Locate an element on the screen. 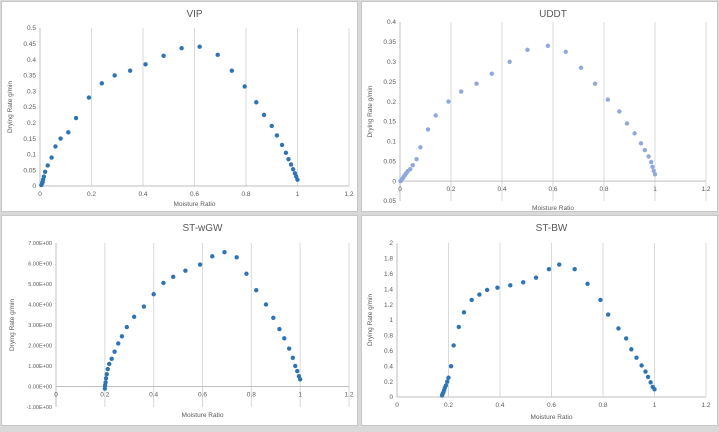 The height and width of the screenshot is (432, 719). y-tick-label: 1.8 is located at coordinates (388, 259).